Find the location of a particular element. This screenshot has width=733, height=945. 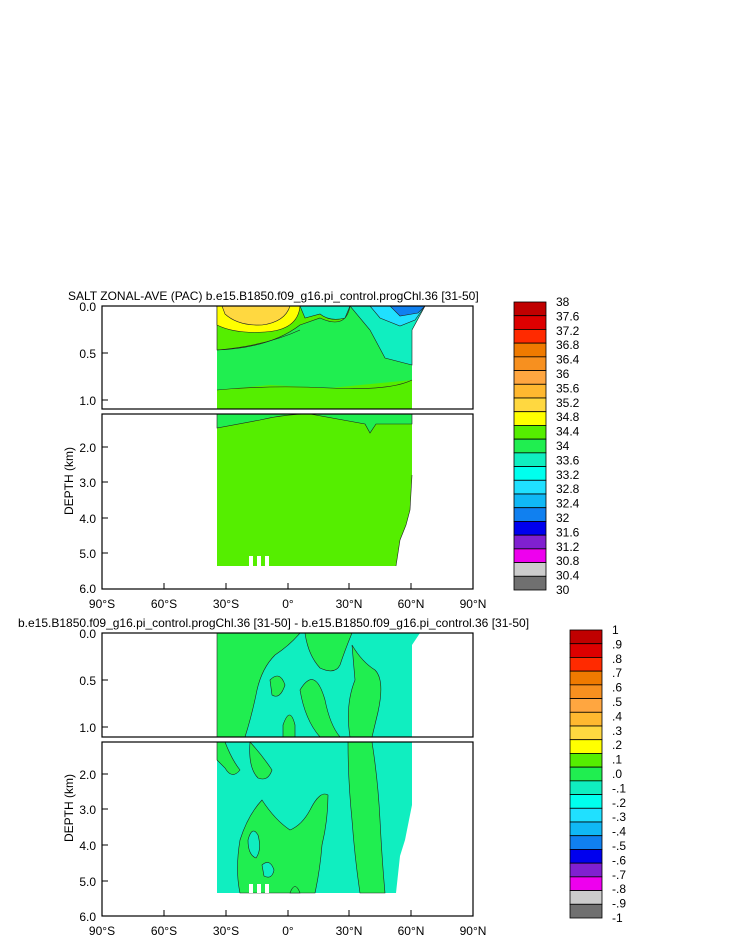

colorbar-label: 1 is located at coordinates (615, 630).